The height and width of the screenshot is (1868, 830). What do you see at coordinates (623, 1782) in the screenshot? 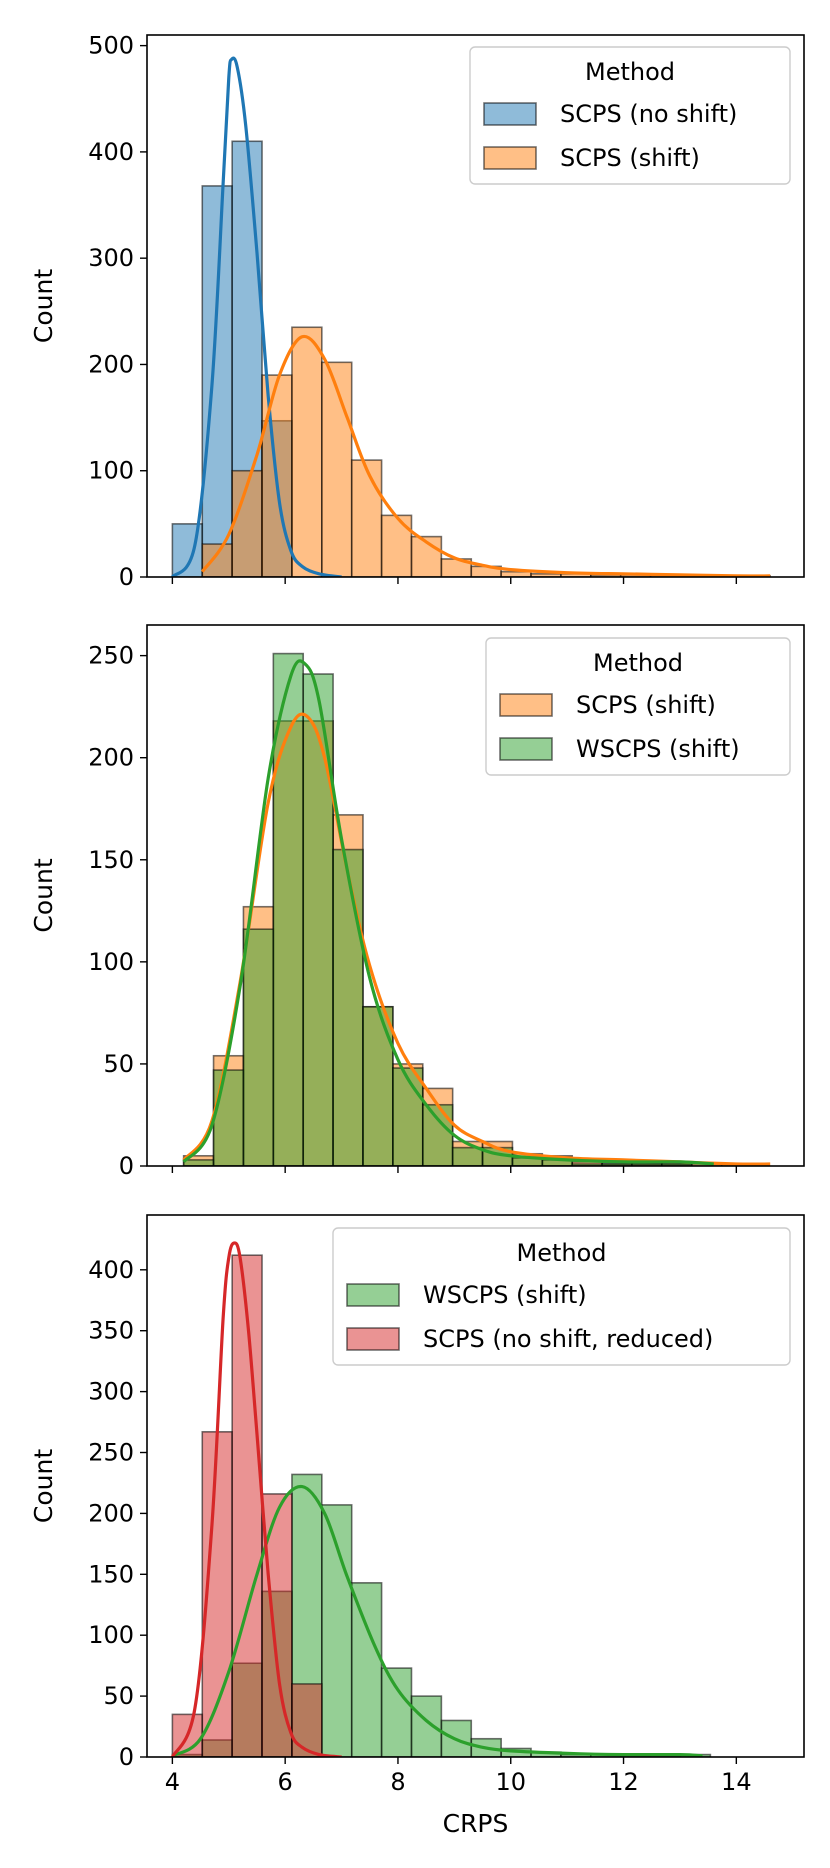
I see `x-tick-label: 12` at bounding box center [623, 1782].